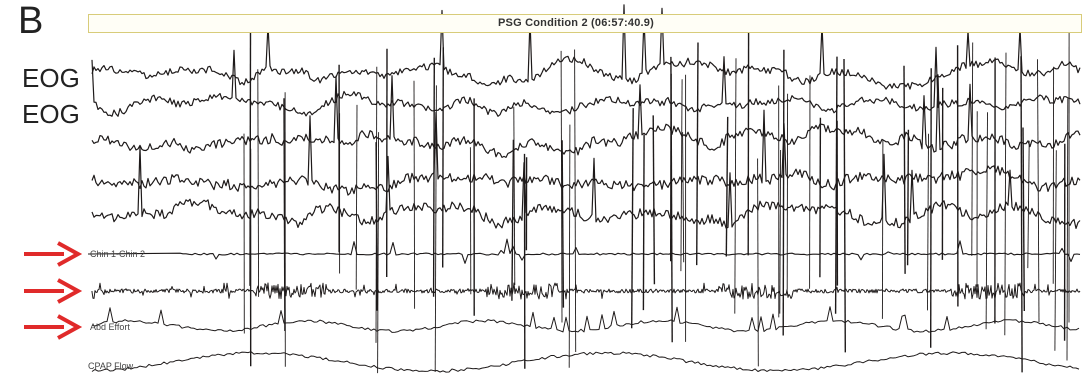 This screenshot has height=381, width=1082. What do you see at coordinates (110, 327) in the screenshot?
I see `abd-channel-label: Abd Effort` at bounding box center [110, 327].